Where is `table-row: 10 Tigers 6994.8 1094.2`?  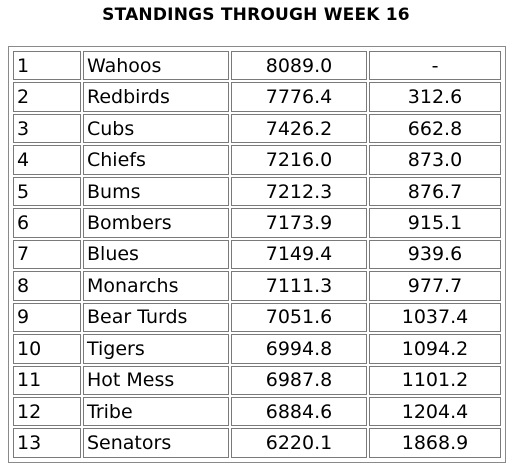 table-row: 10 Tigers 6994.8 1094.2 is located at coordinates (257, 349).